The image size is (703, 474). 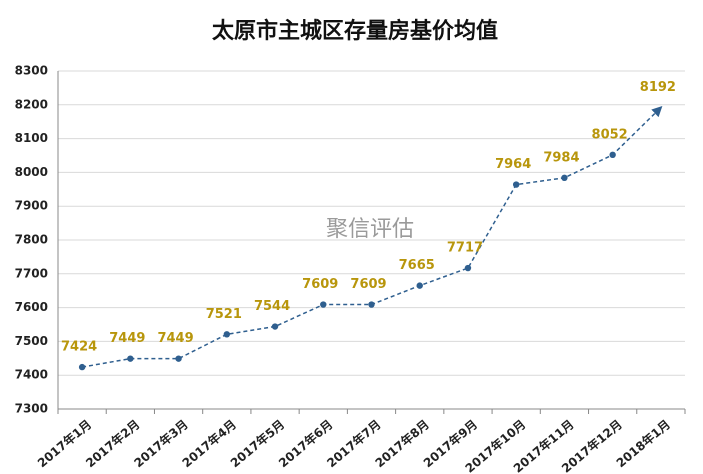 What do you see at coordinates (31, 104) in the screenshot?
I see `y-tick-label: 8200` at bounding box center [31, 104].